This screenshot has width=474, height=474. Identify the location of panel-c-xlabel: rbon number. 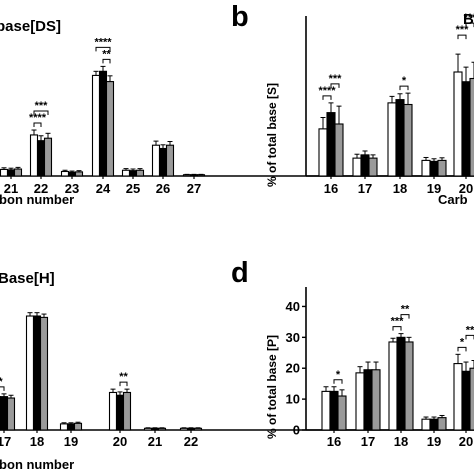
(37, 464).